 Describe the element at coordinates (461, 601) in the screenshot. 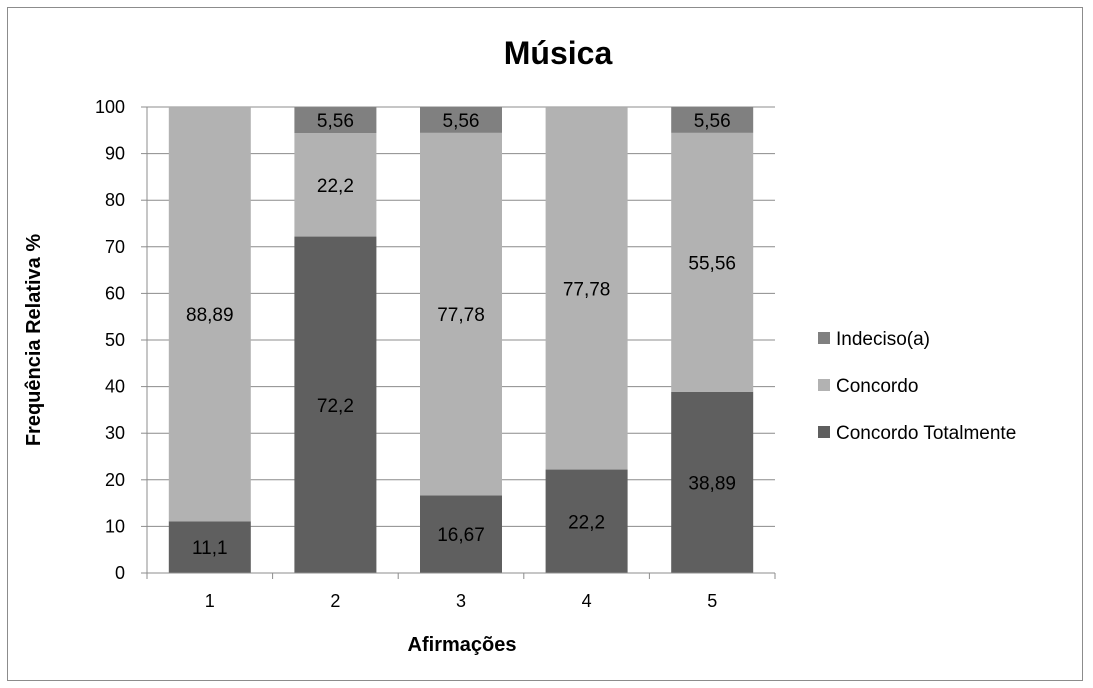

I see `x-tick-label: 3` at that location.